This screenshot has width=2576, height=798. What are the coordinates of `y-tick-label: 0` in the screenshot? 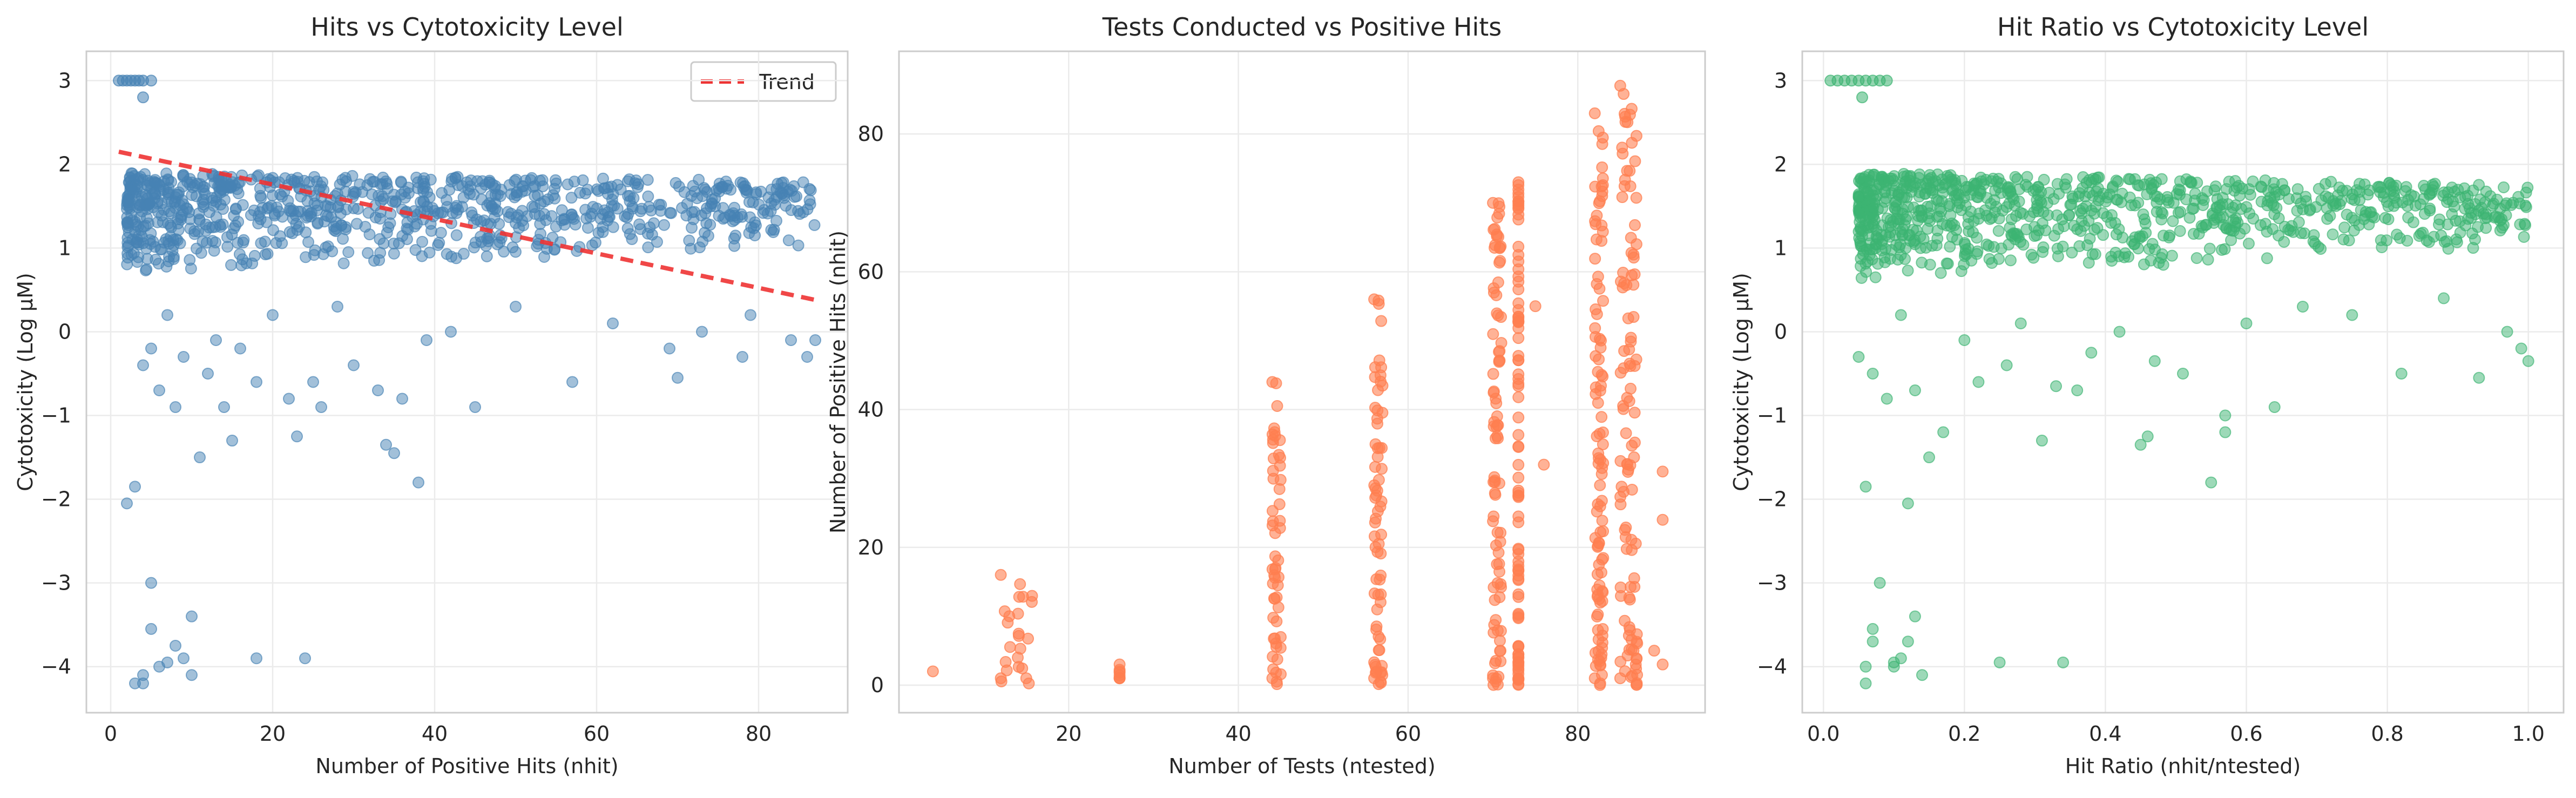 It's located at (1780, 331).